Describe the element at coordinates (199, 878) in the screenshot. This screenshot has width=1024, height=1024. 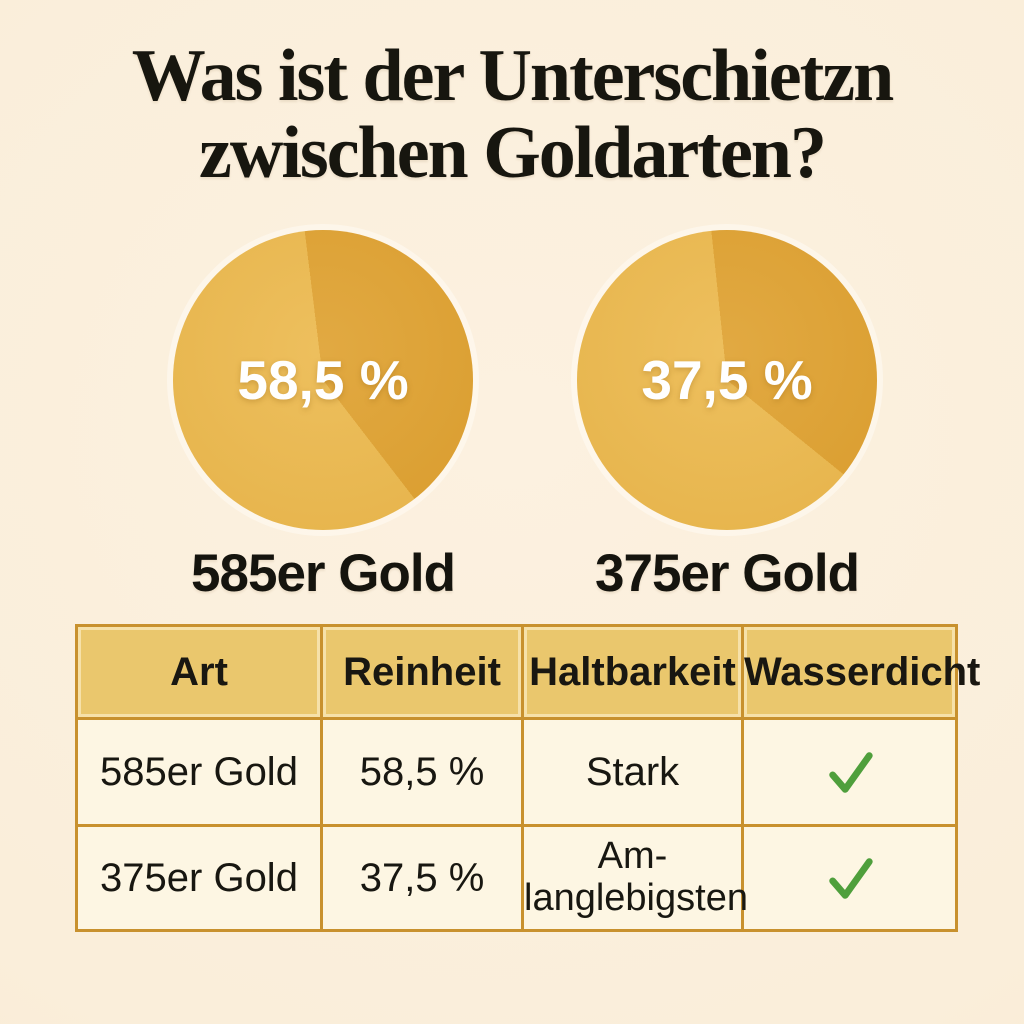
I see `cell-art-375: 375er Gold` at that location.